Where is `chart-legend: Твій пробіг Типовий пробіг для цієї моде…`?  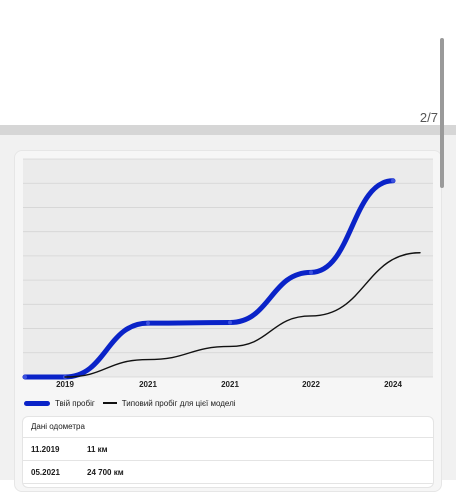 chart-legend: Твій пробіг Типовий пробіг для цієї моде… is located at coordinates (130, 403).